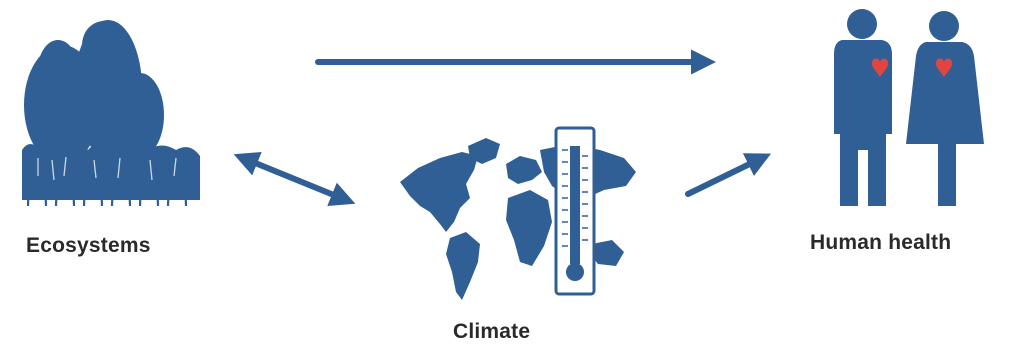  I want to click on world-map-thermometer-icon, so click(518, 213).